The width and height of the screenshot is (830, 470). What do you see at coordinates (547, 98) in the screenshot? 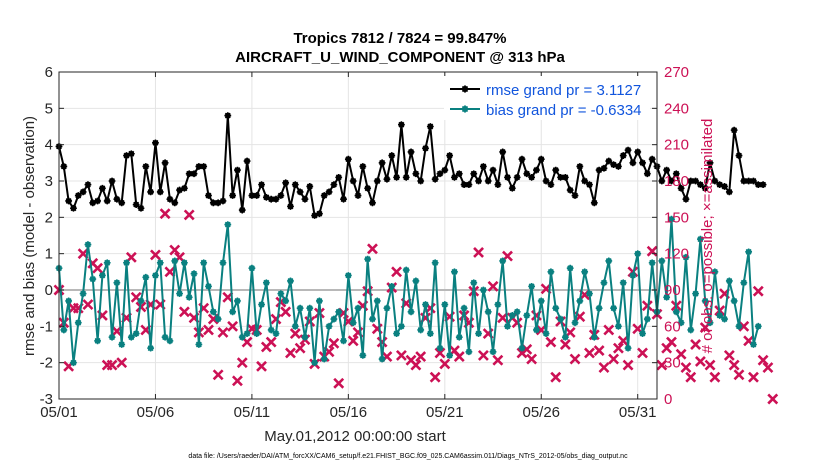
I see `legend-box` at bounding box center [547, 98].